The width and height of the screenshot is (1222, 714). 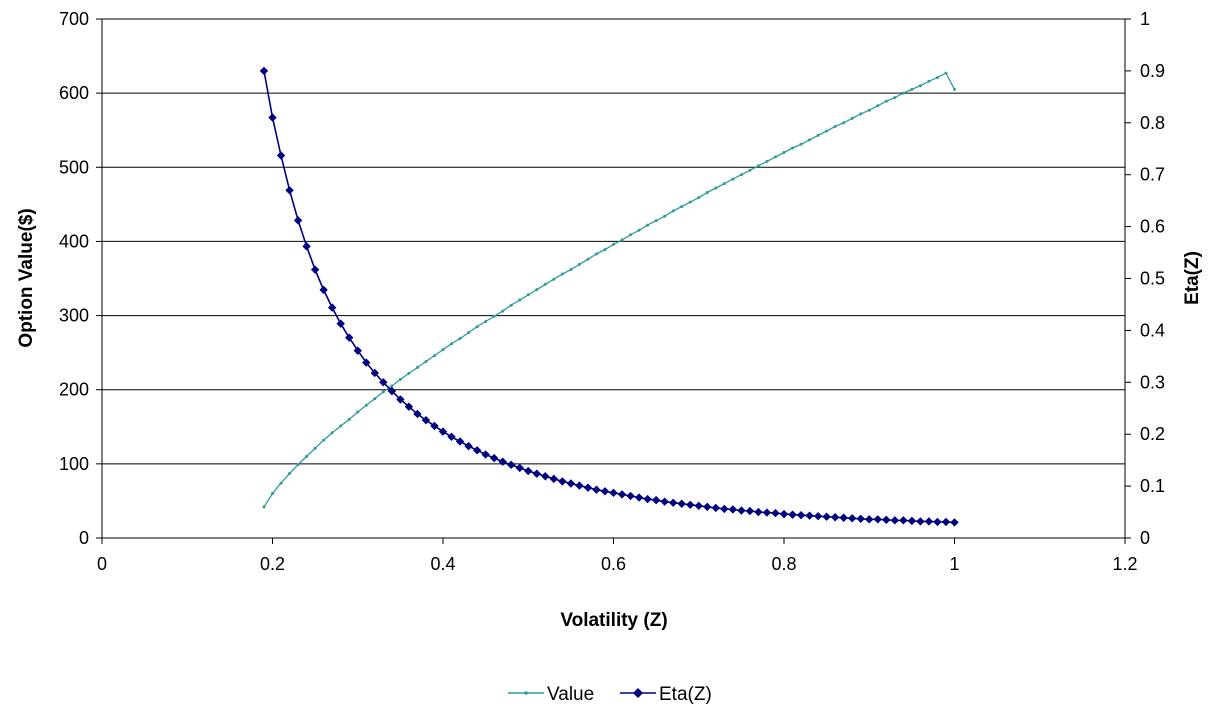 I want to click on legend-eta-label: Eta(Z), so click(x=685, y=694).